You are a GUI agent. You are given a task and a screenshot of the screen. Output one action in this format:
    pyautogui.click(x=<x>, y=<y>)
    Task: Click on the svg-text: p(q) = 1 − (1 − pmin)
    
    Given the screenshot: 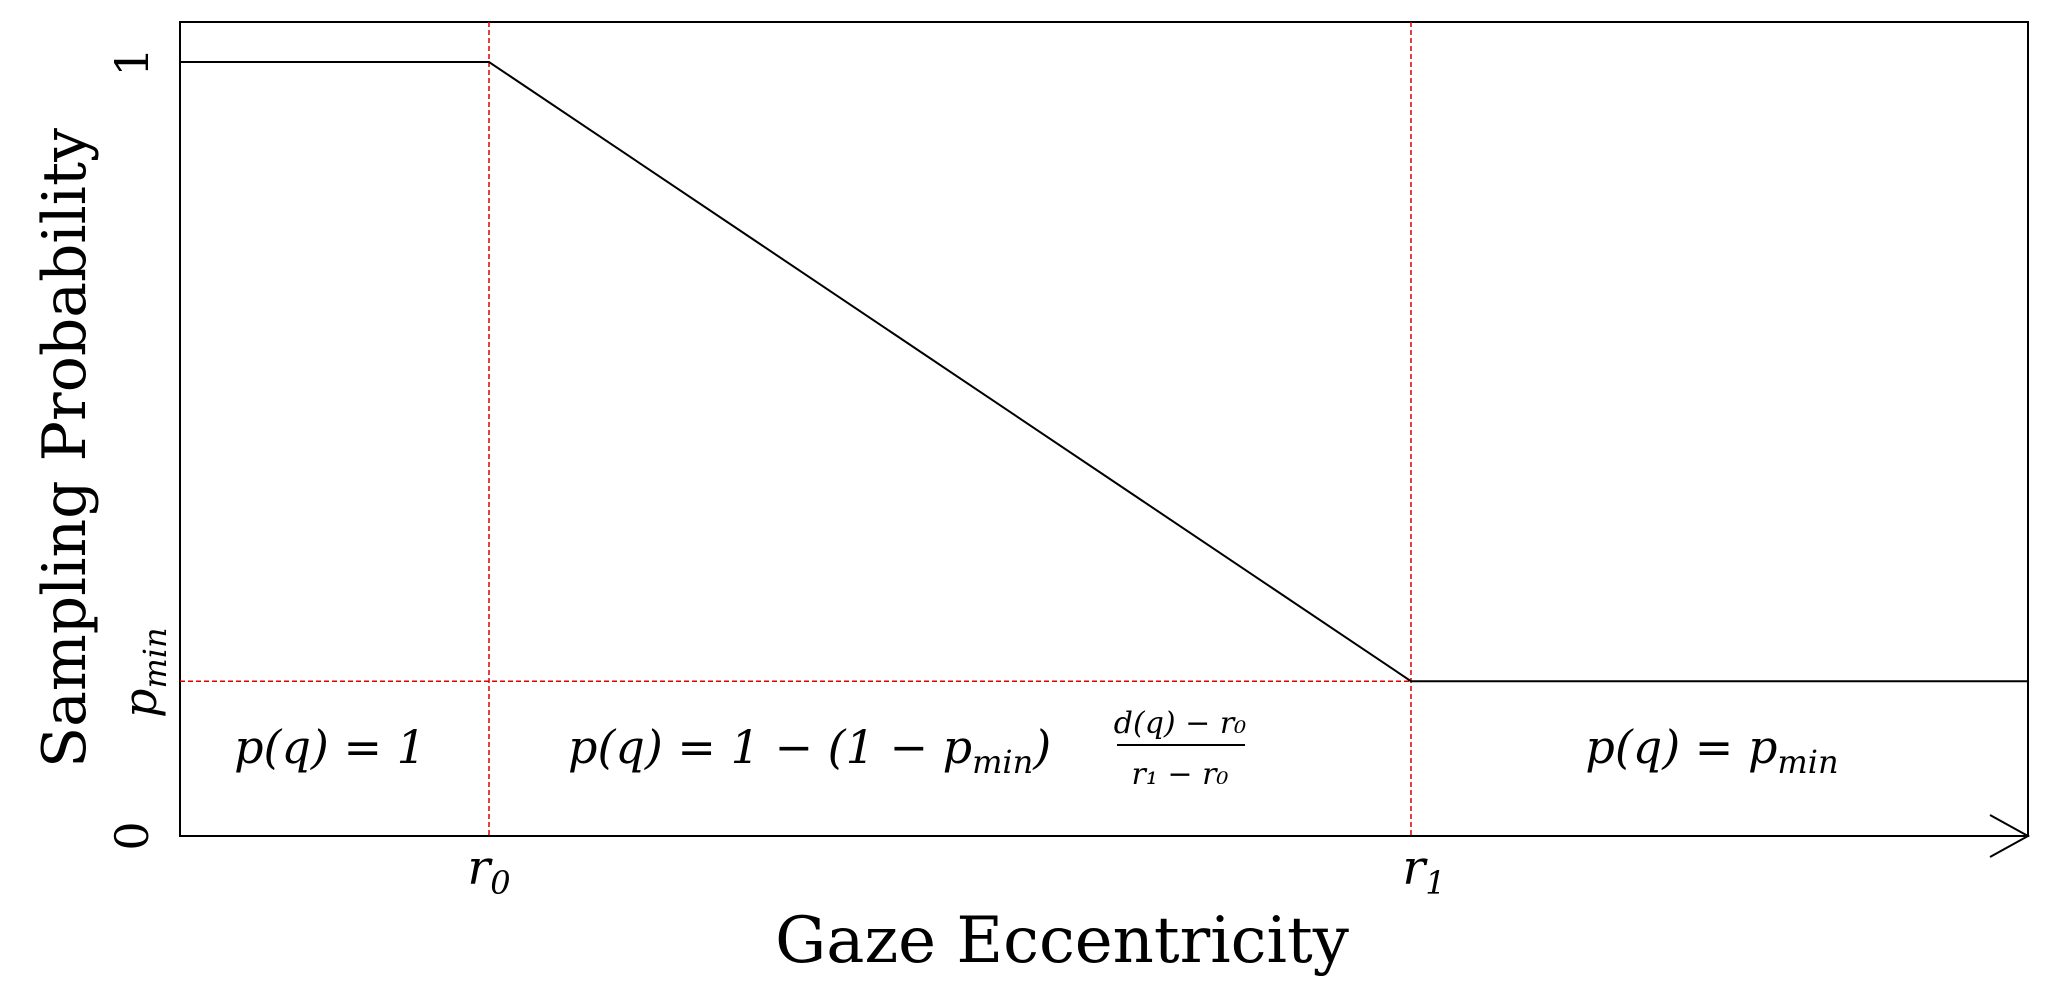 What is the action you would take?
    pyautogui.click(x=809, y=750)
    